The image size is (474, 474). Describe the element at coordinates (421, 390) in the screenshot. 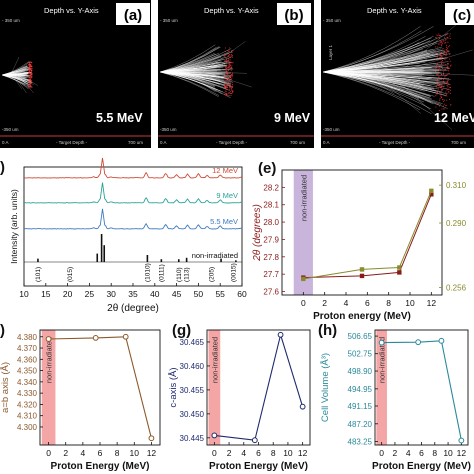

I see `series-line` at that location.